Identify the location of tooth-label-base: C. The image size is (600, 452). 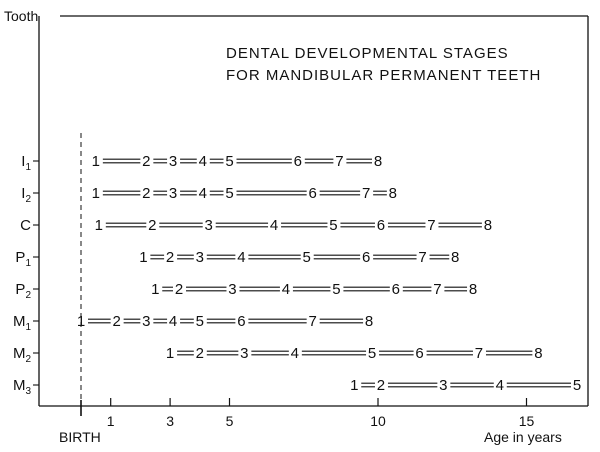
(25, 225).